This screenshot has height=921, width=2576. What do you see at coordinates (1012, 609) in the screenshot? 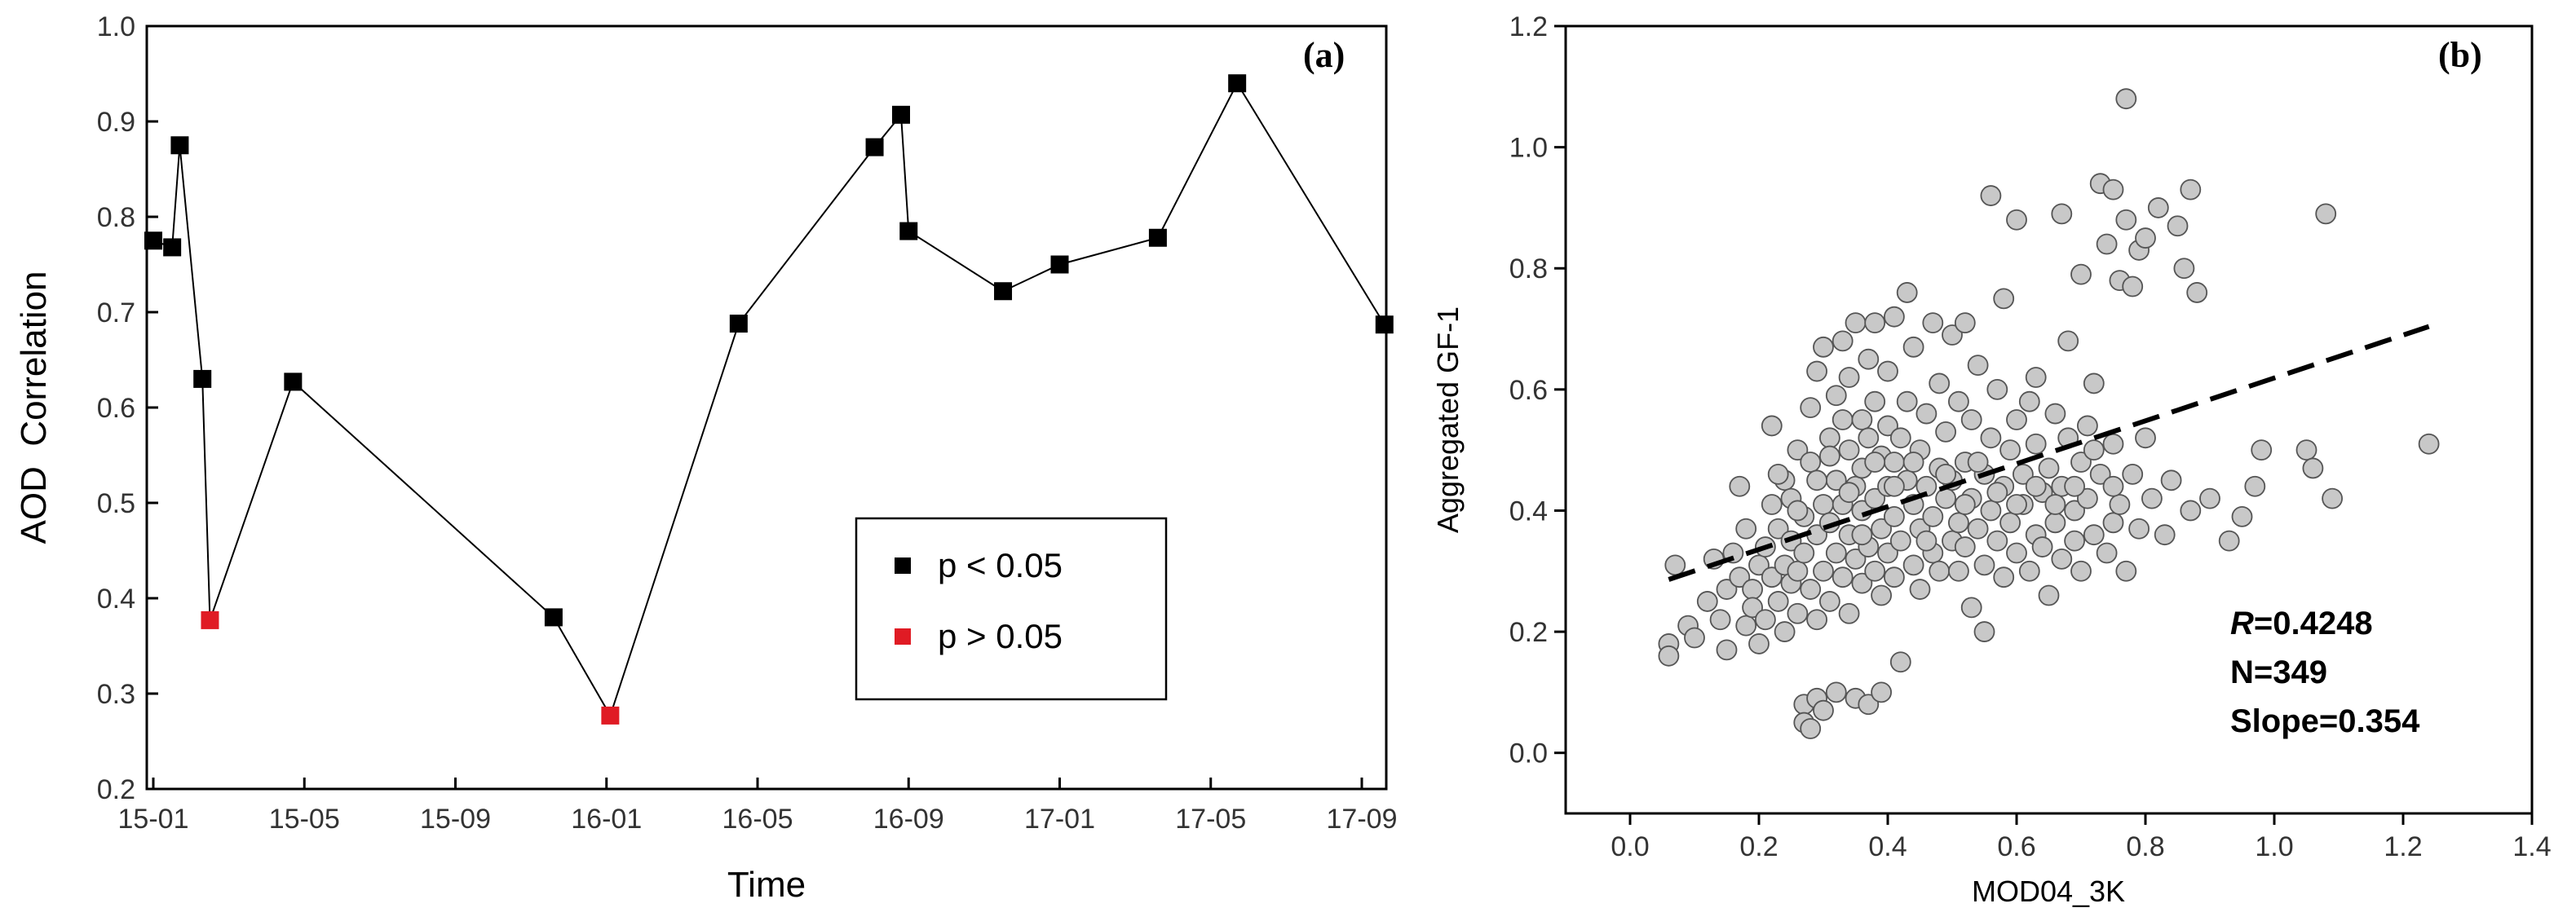
I see `legend: p < 0.05 p > 0.05` at bounding box center [1012, 609].